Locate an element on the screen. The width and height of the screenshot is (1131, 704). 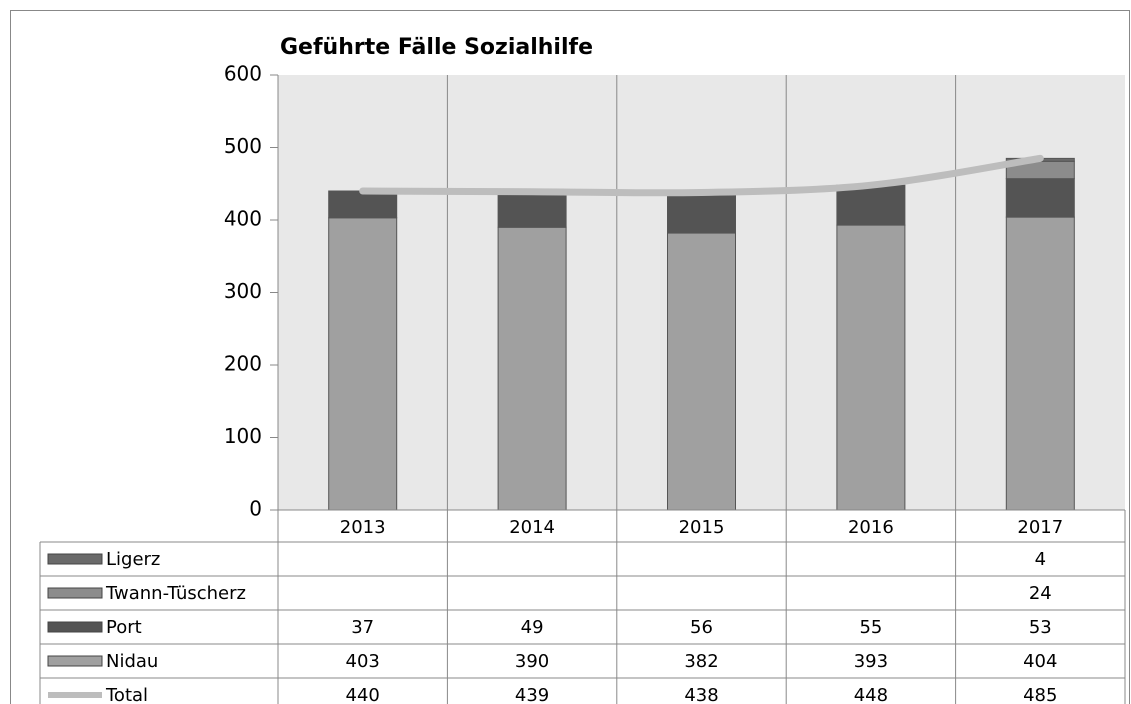
y-tick-label: 200 is located at coordinates (243, 364).